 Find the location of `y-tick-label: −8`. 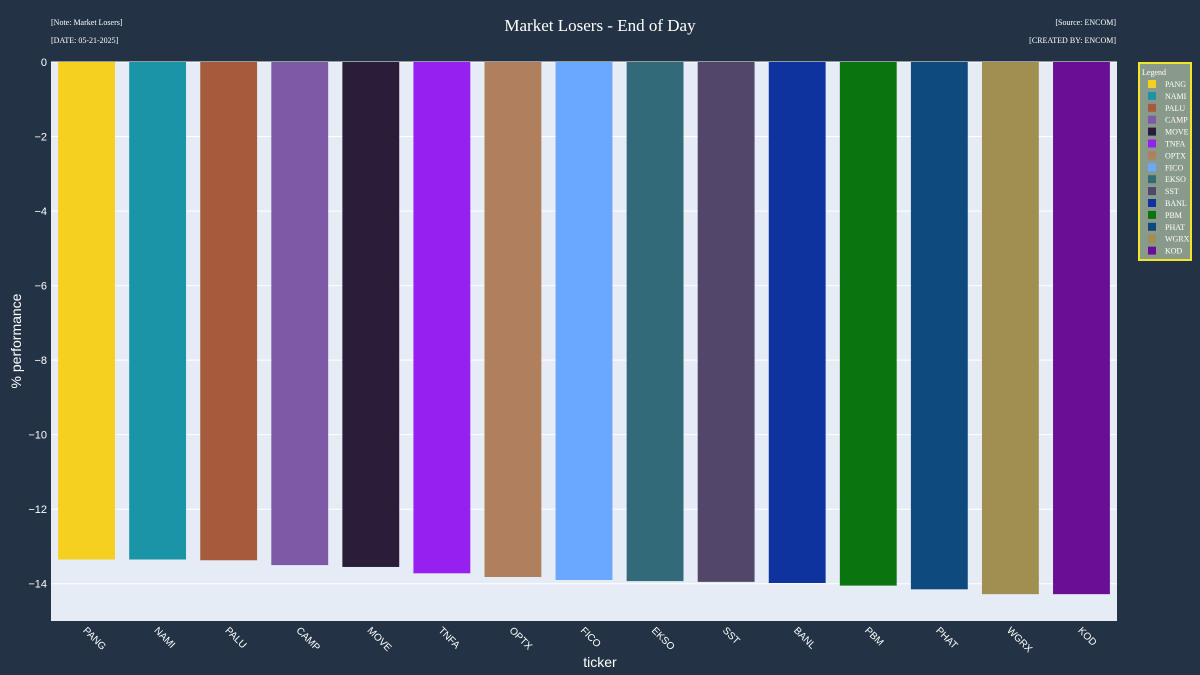

y-tick-label: −8 is located at coordinates (40, 361).